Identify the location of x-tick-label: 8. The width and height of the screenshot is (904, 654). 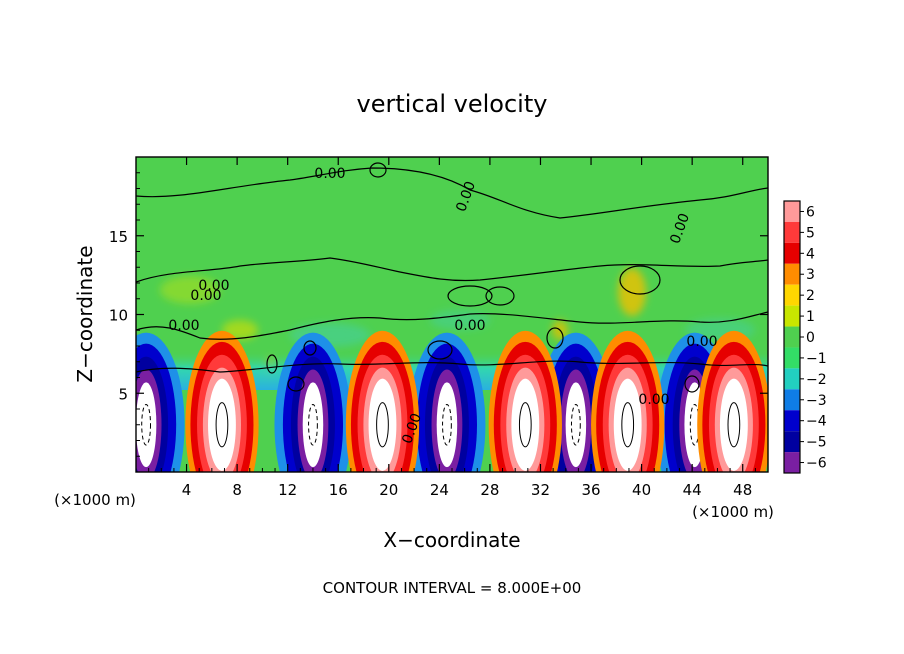
(237, 490).